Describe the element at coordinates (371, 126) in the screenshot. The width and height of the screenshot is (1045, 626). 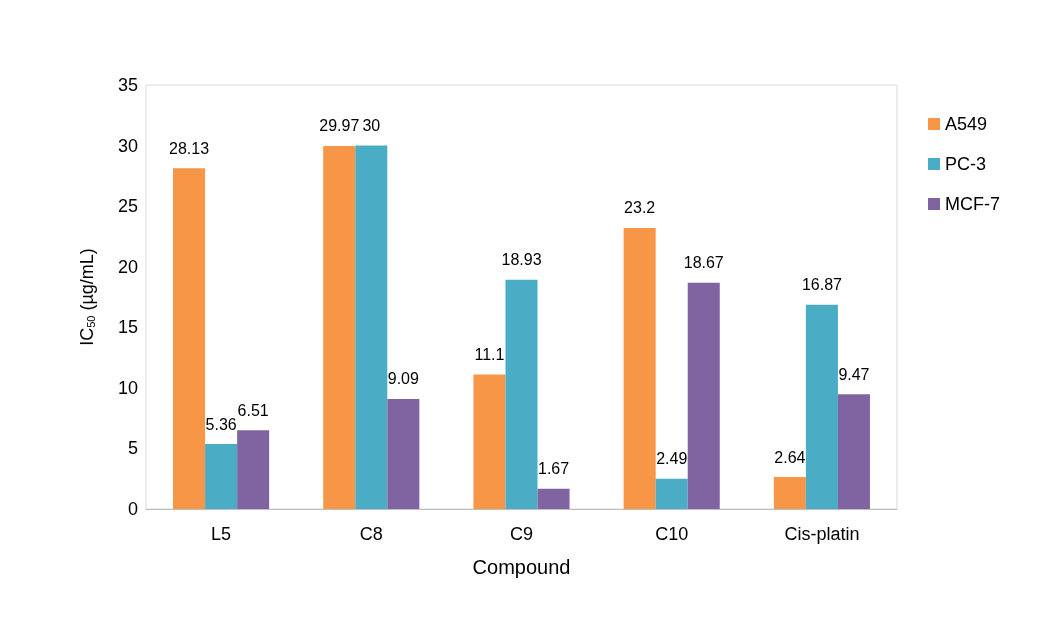
I see `data-label: 30` at that location.